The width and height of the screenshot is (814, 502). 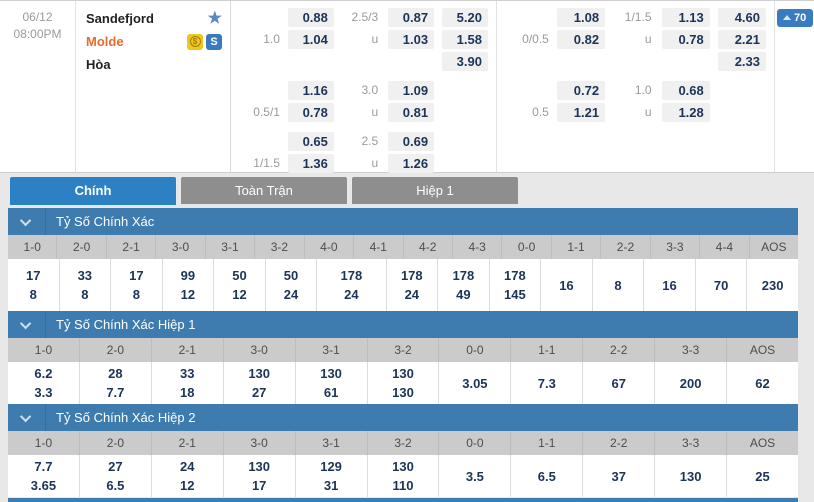 I want to click on odds-value-cell: 4.60, so click(x=741, y=17).